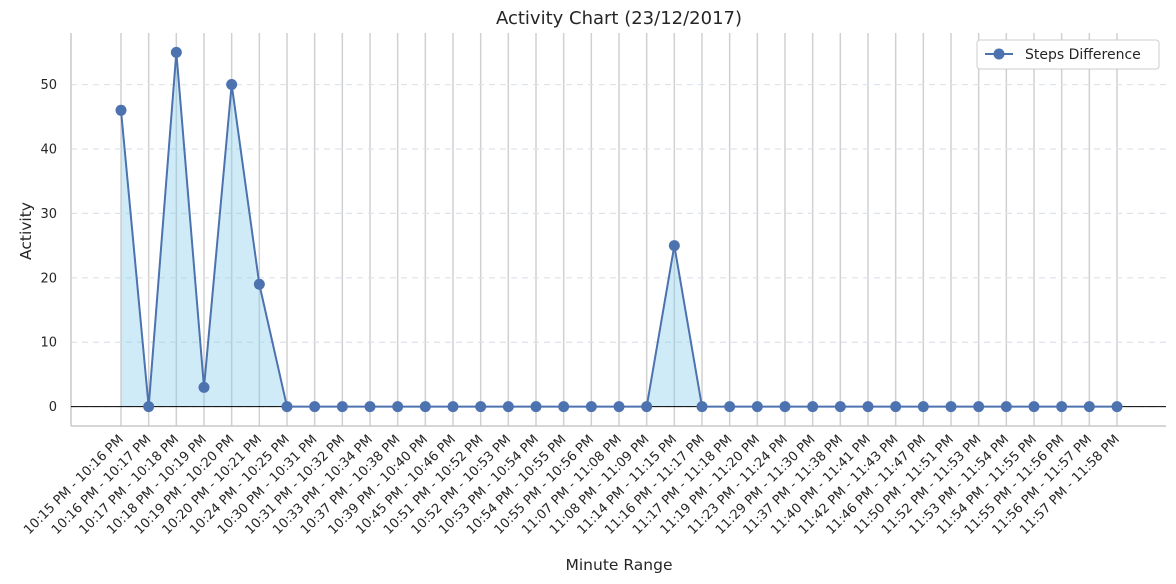  I want to click on legend-box, so click(1068, 54).